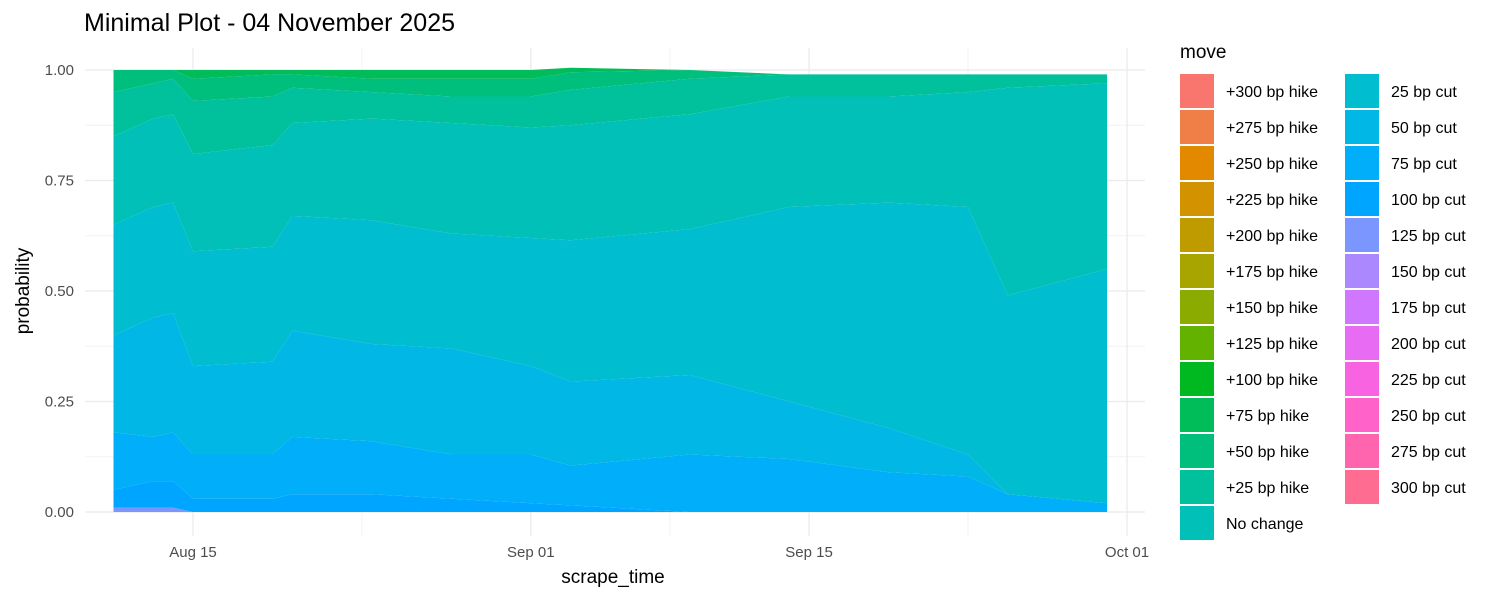  Describe the element at coordinates (610, 114) in the screenshot. I see `area-25-bp-hike` at that location.